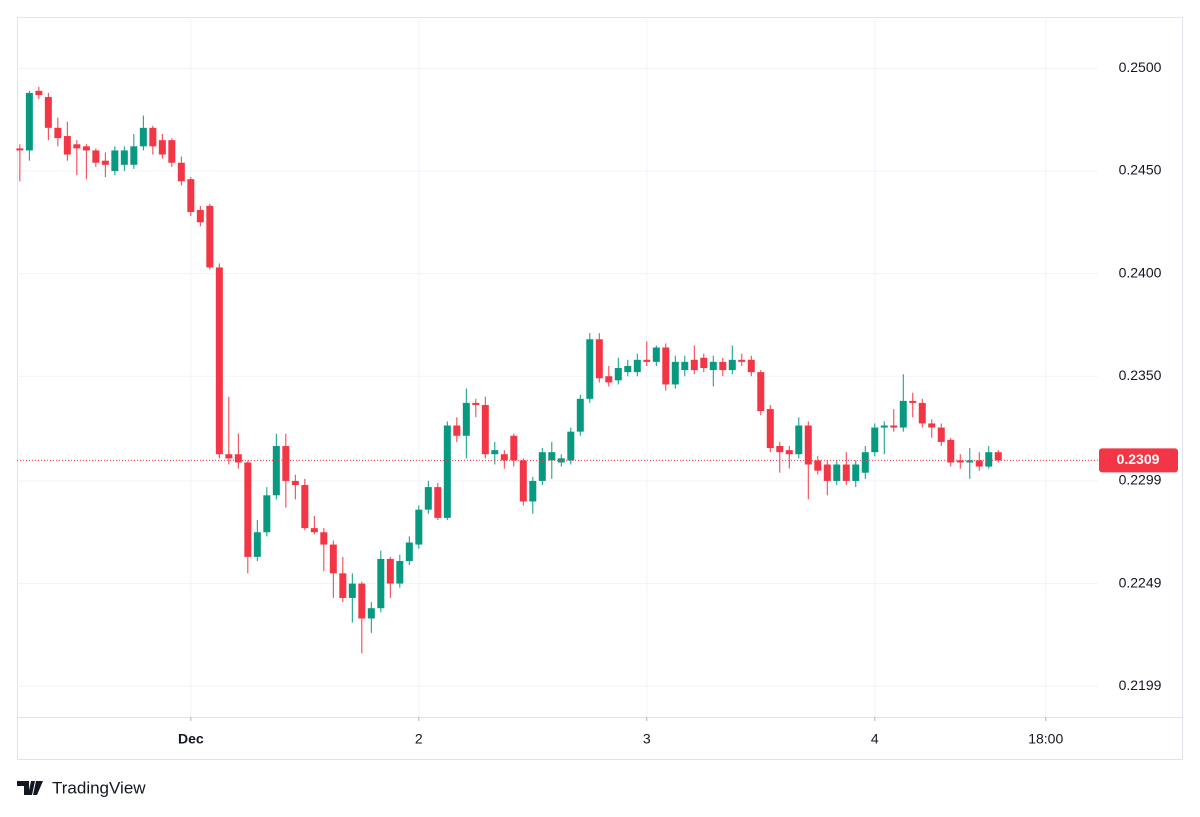 The image size is (1200, 817). I want to click on last-price-label: 0.2309, so click(1138, 459).